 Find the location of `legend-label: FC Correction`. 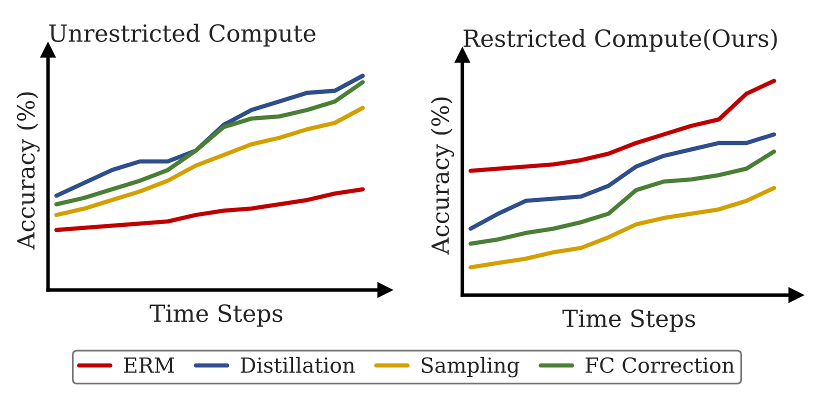

legend-label: FC Correction is located at coordinates (660, 365).